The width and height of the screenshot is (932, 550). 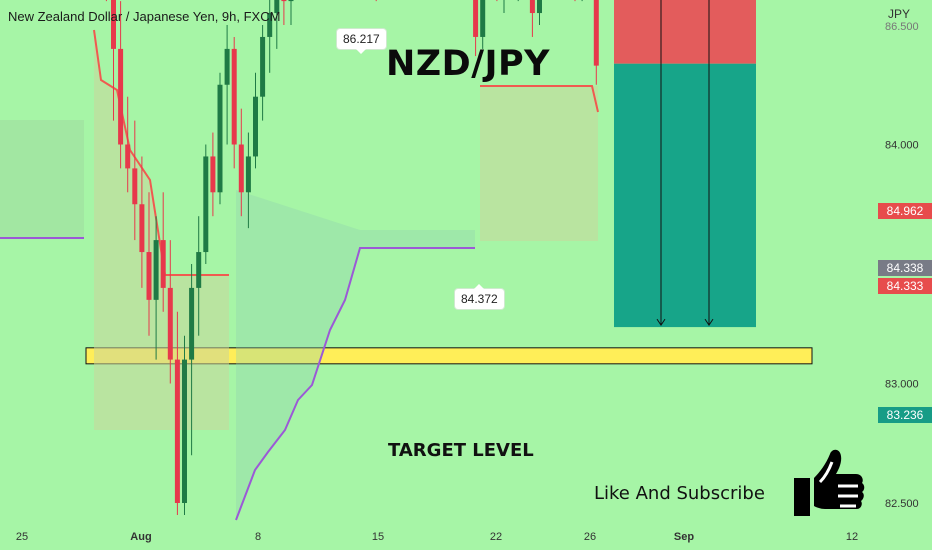 What do you see at coordinates (685, 32) in the screenshot?
I see `stop-loss-zone` at bounding box center [685, 32].